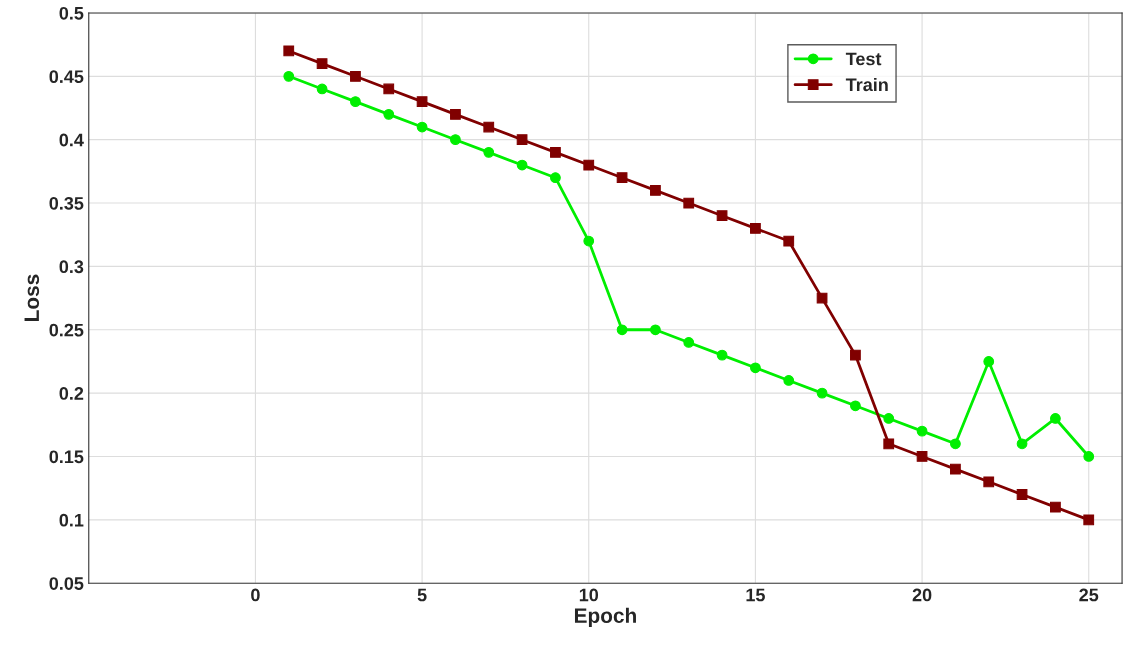  Describe the element at coordinates (66, 77) in the screenshot. I see `y-tick-label: 0.45` at that location.